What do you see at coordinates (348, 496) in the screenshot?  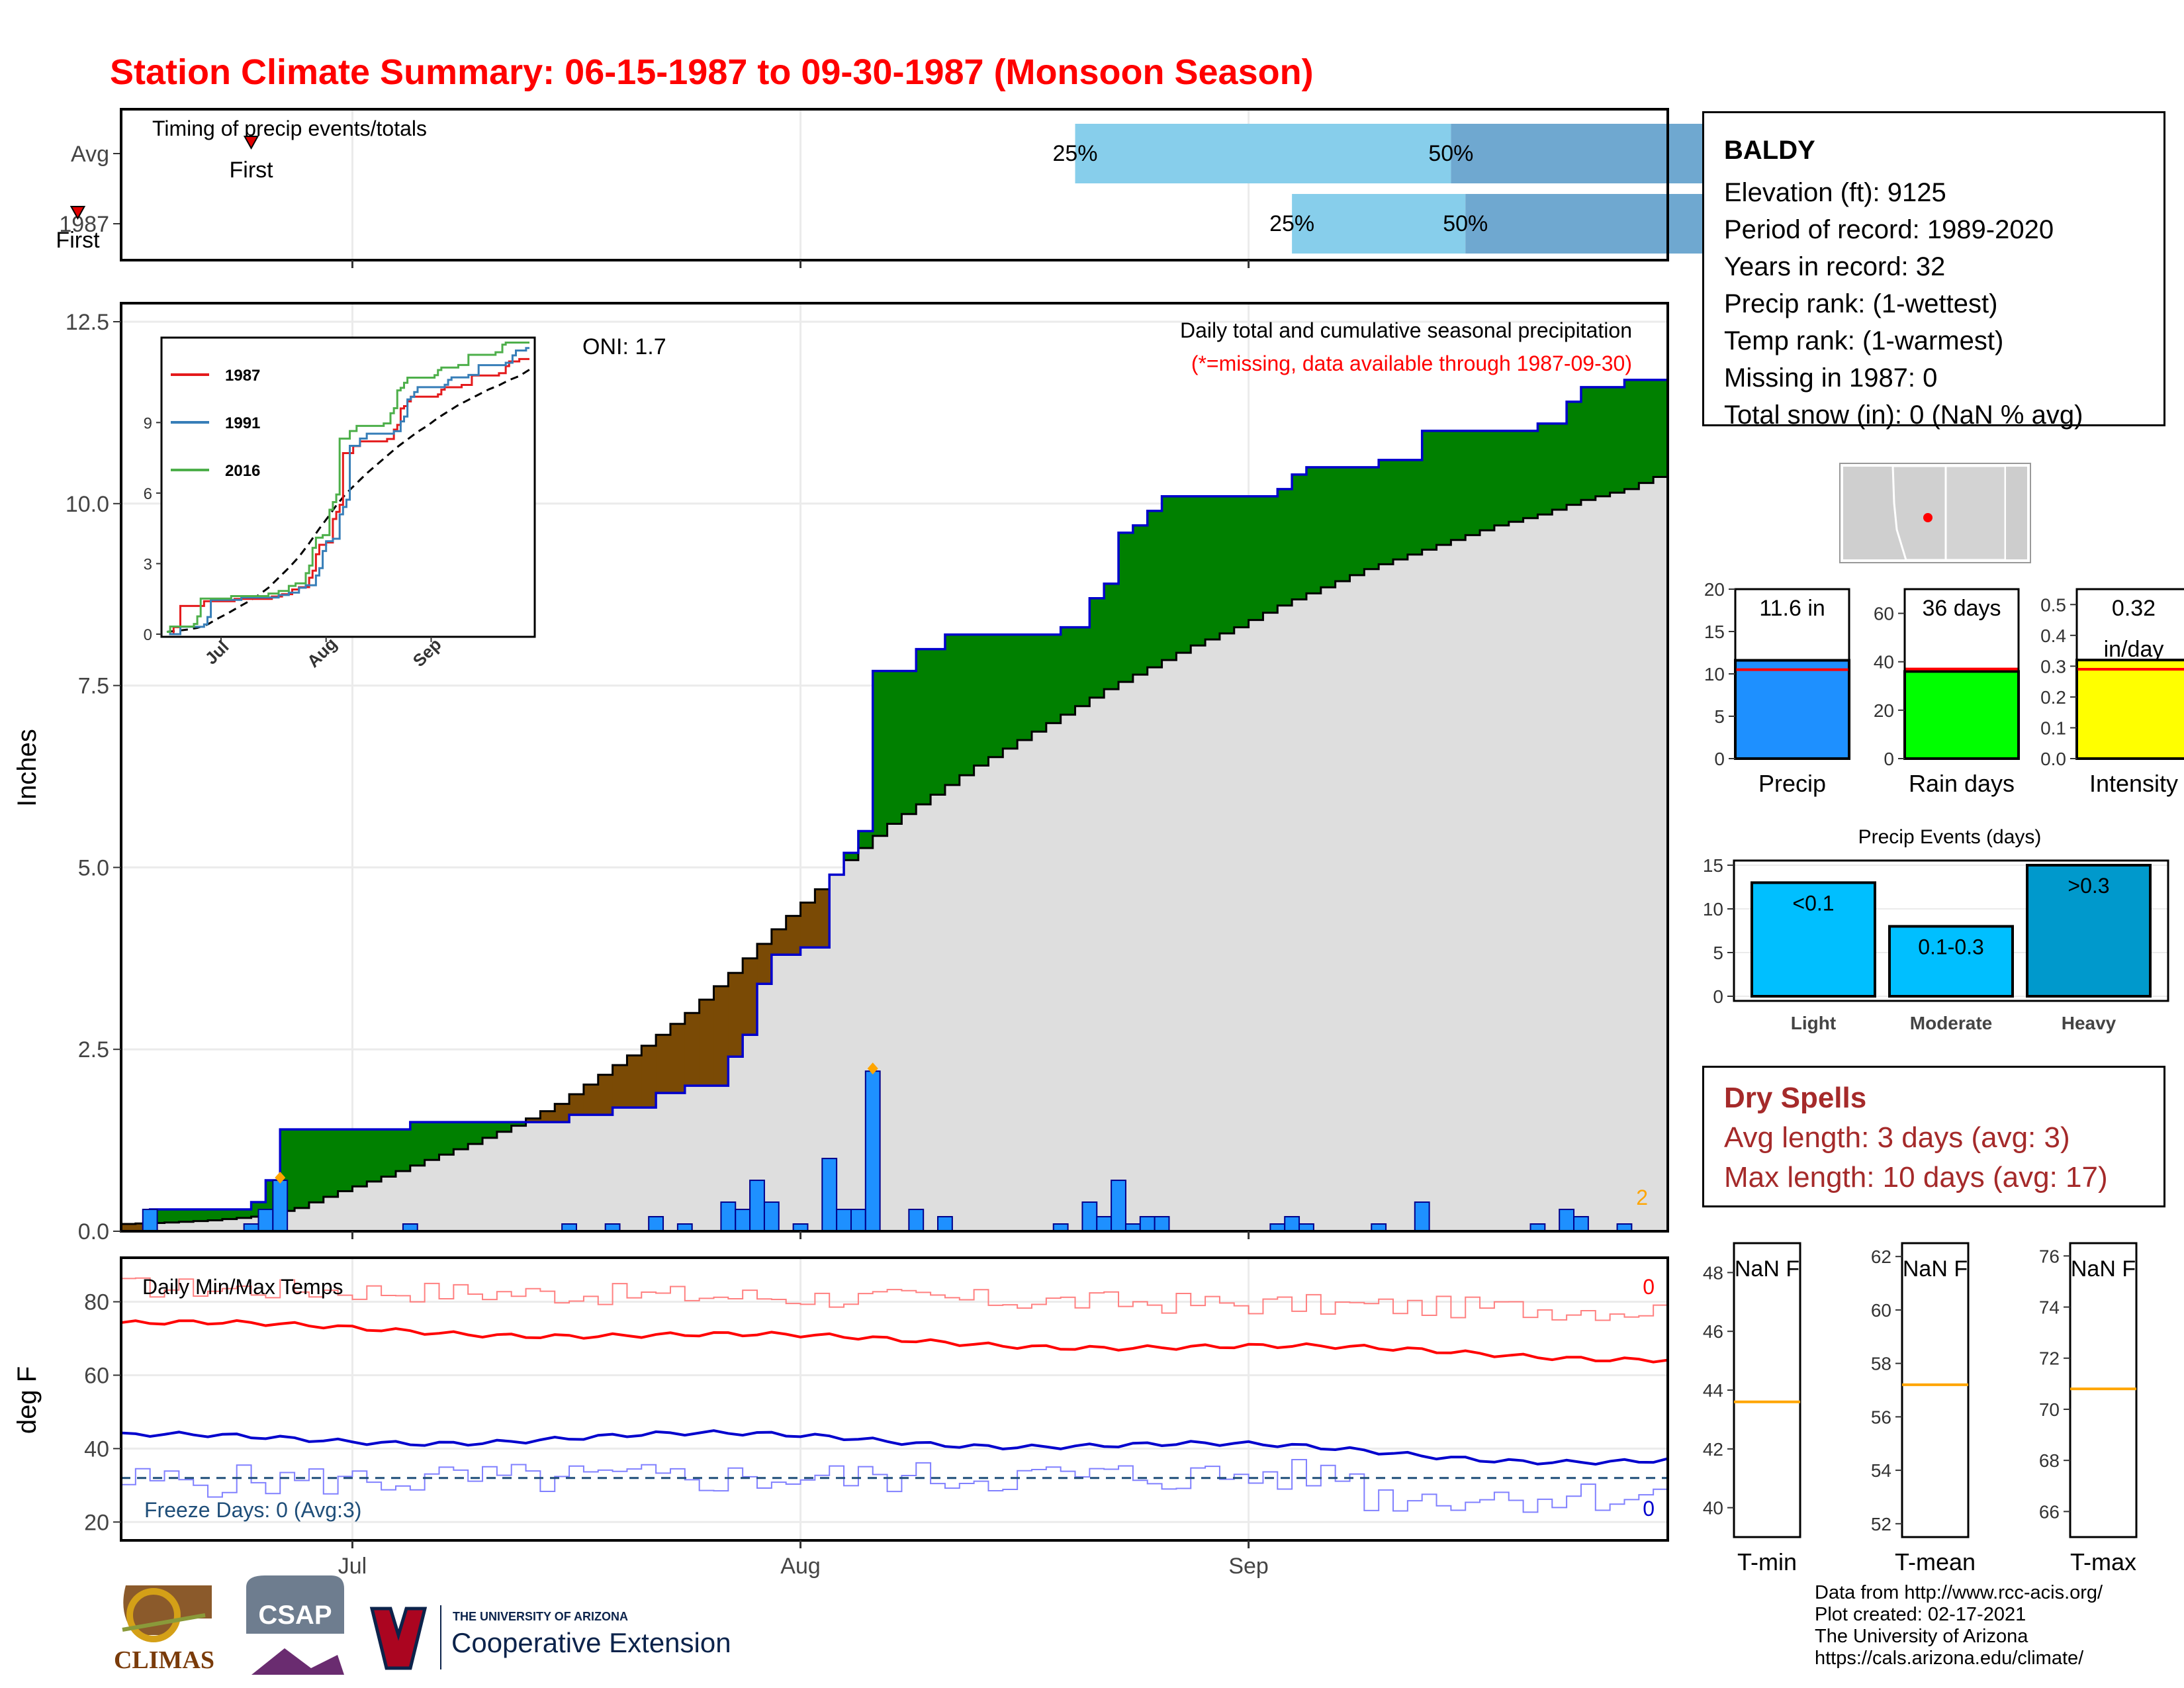 I see `inset-series-line` at bounding box center [348, 496].